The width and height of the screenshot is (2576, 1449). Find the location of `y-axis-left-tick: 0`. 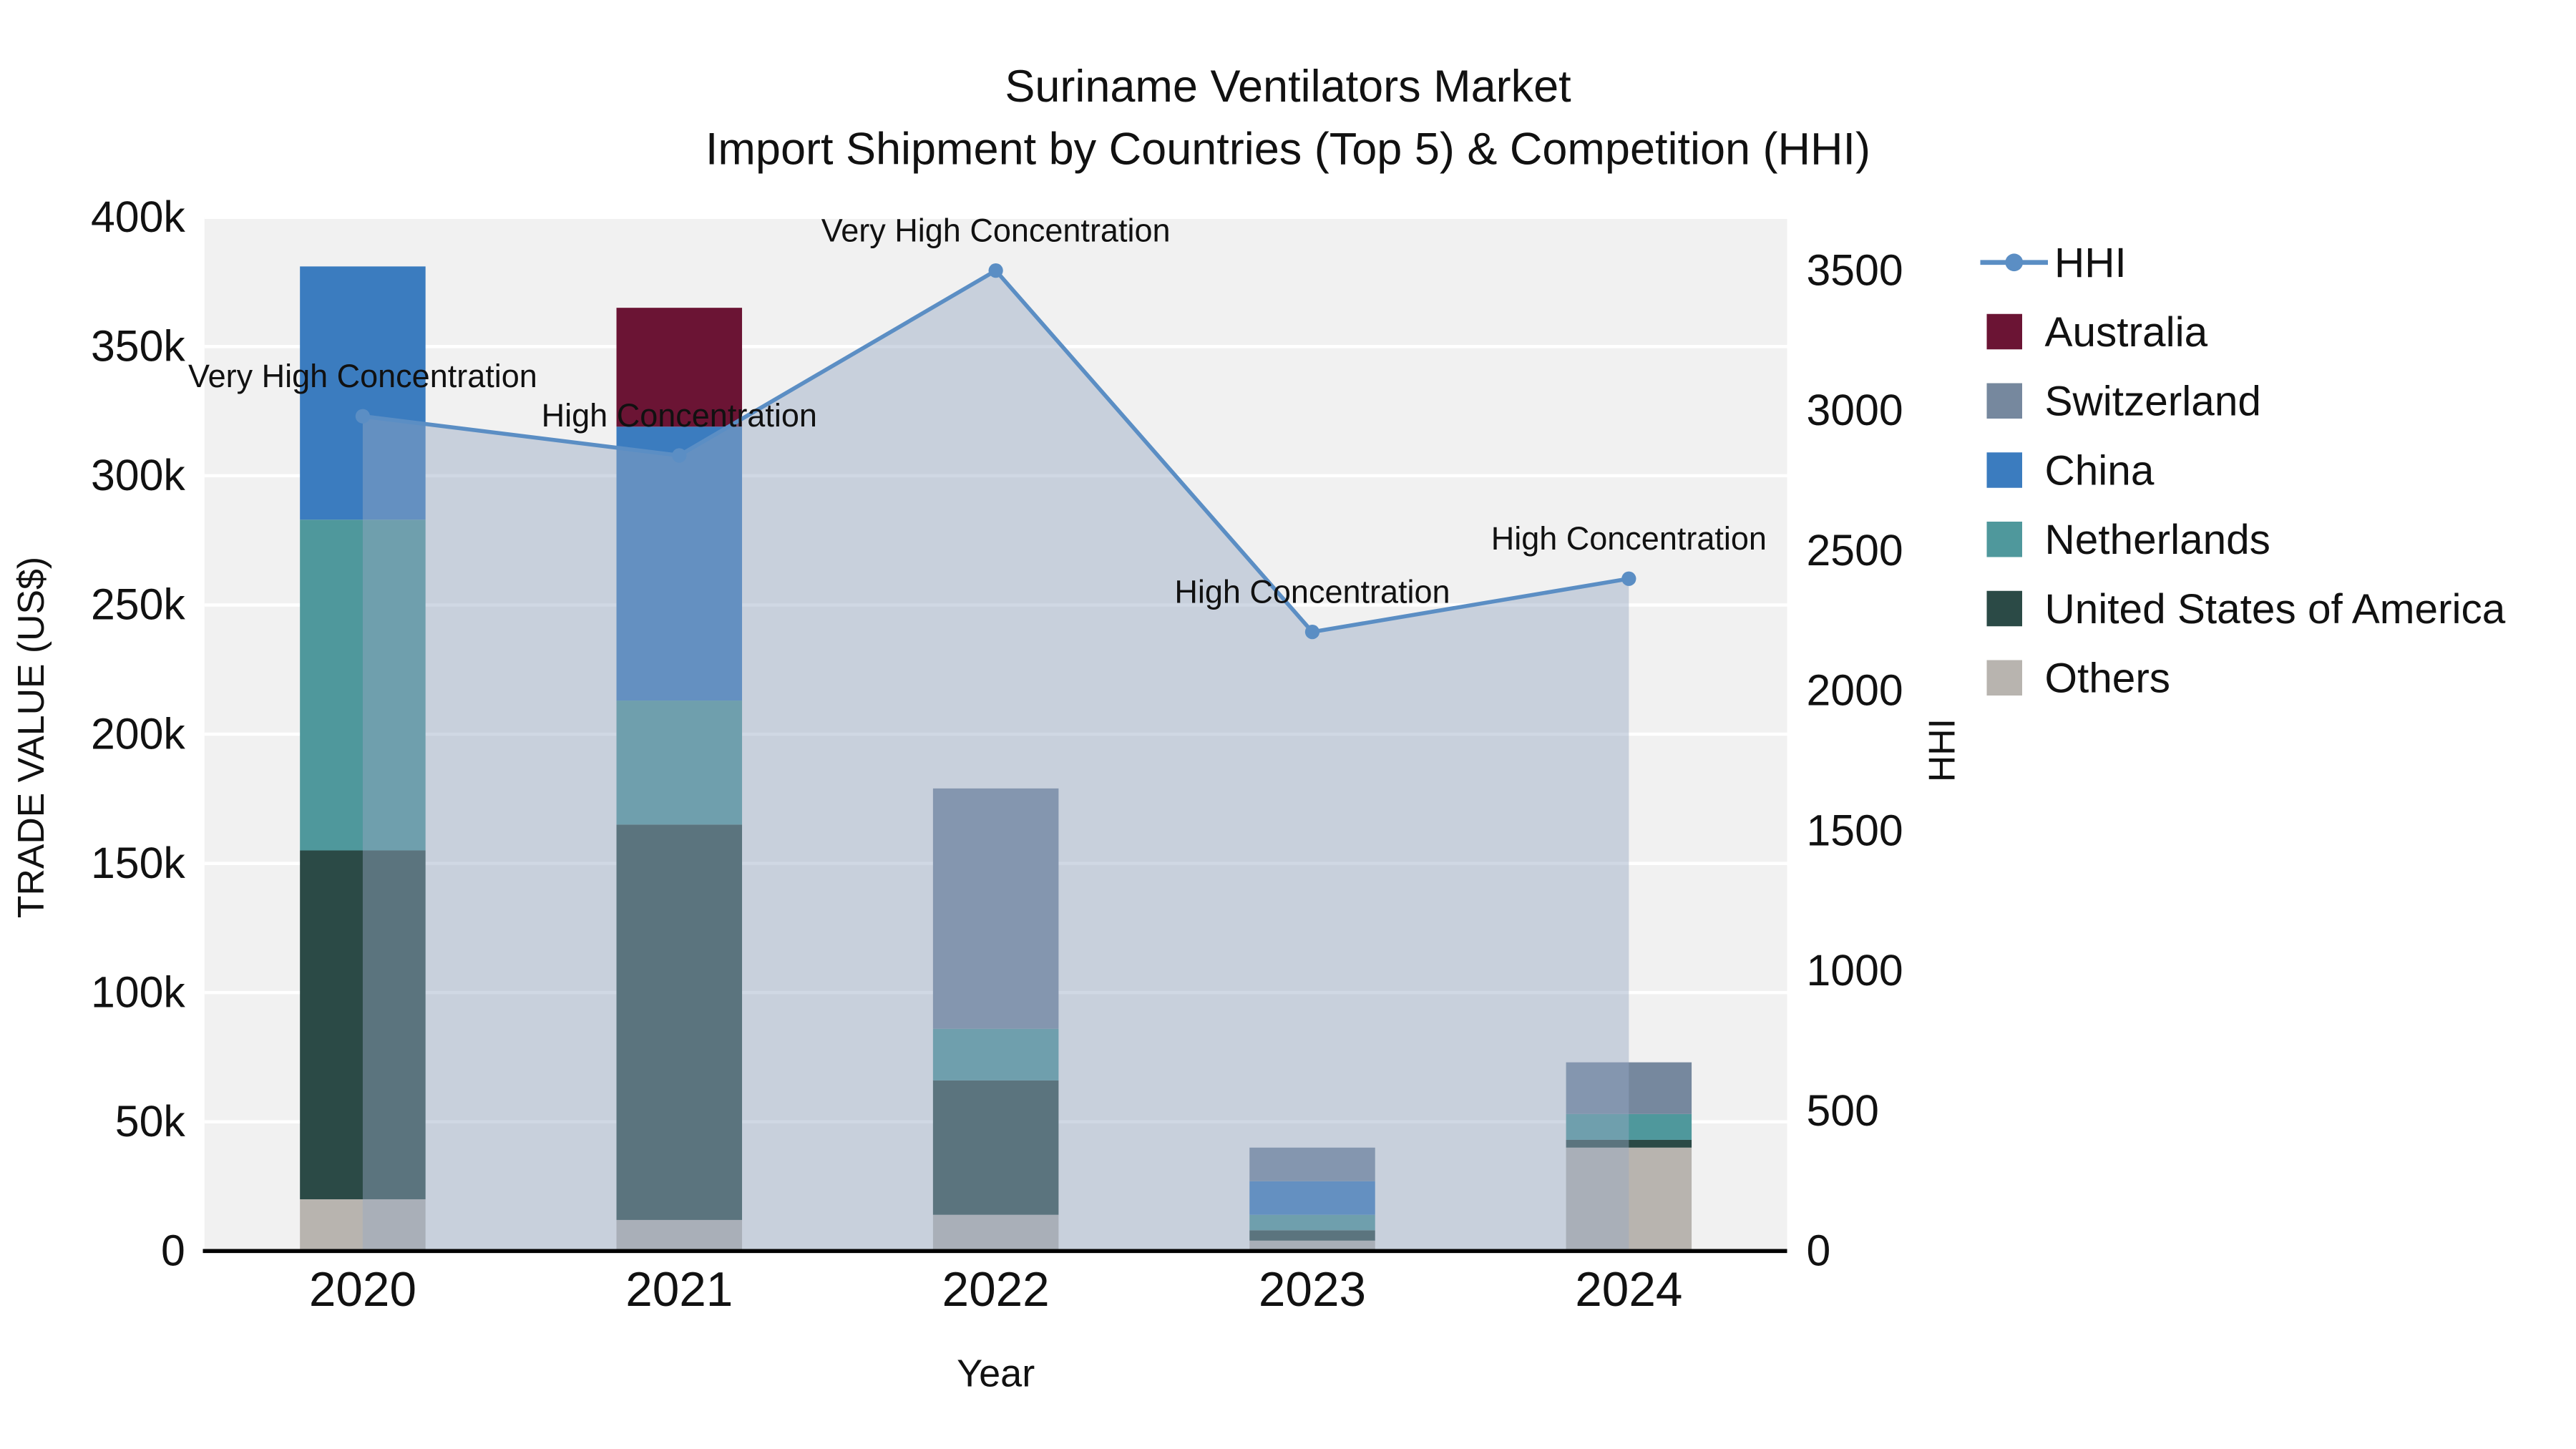

y-axis-left-tick: 0 is located at coordinates (173, 1250).